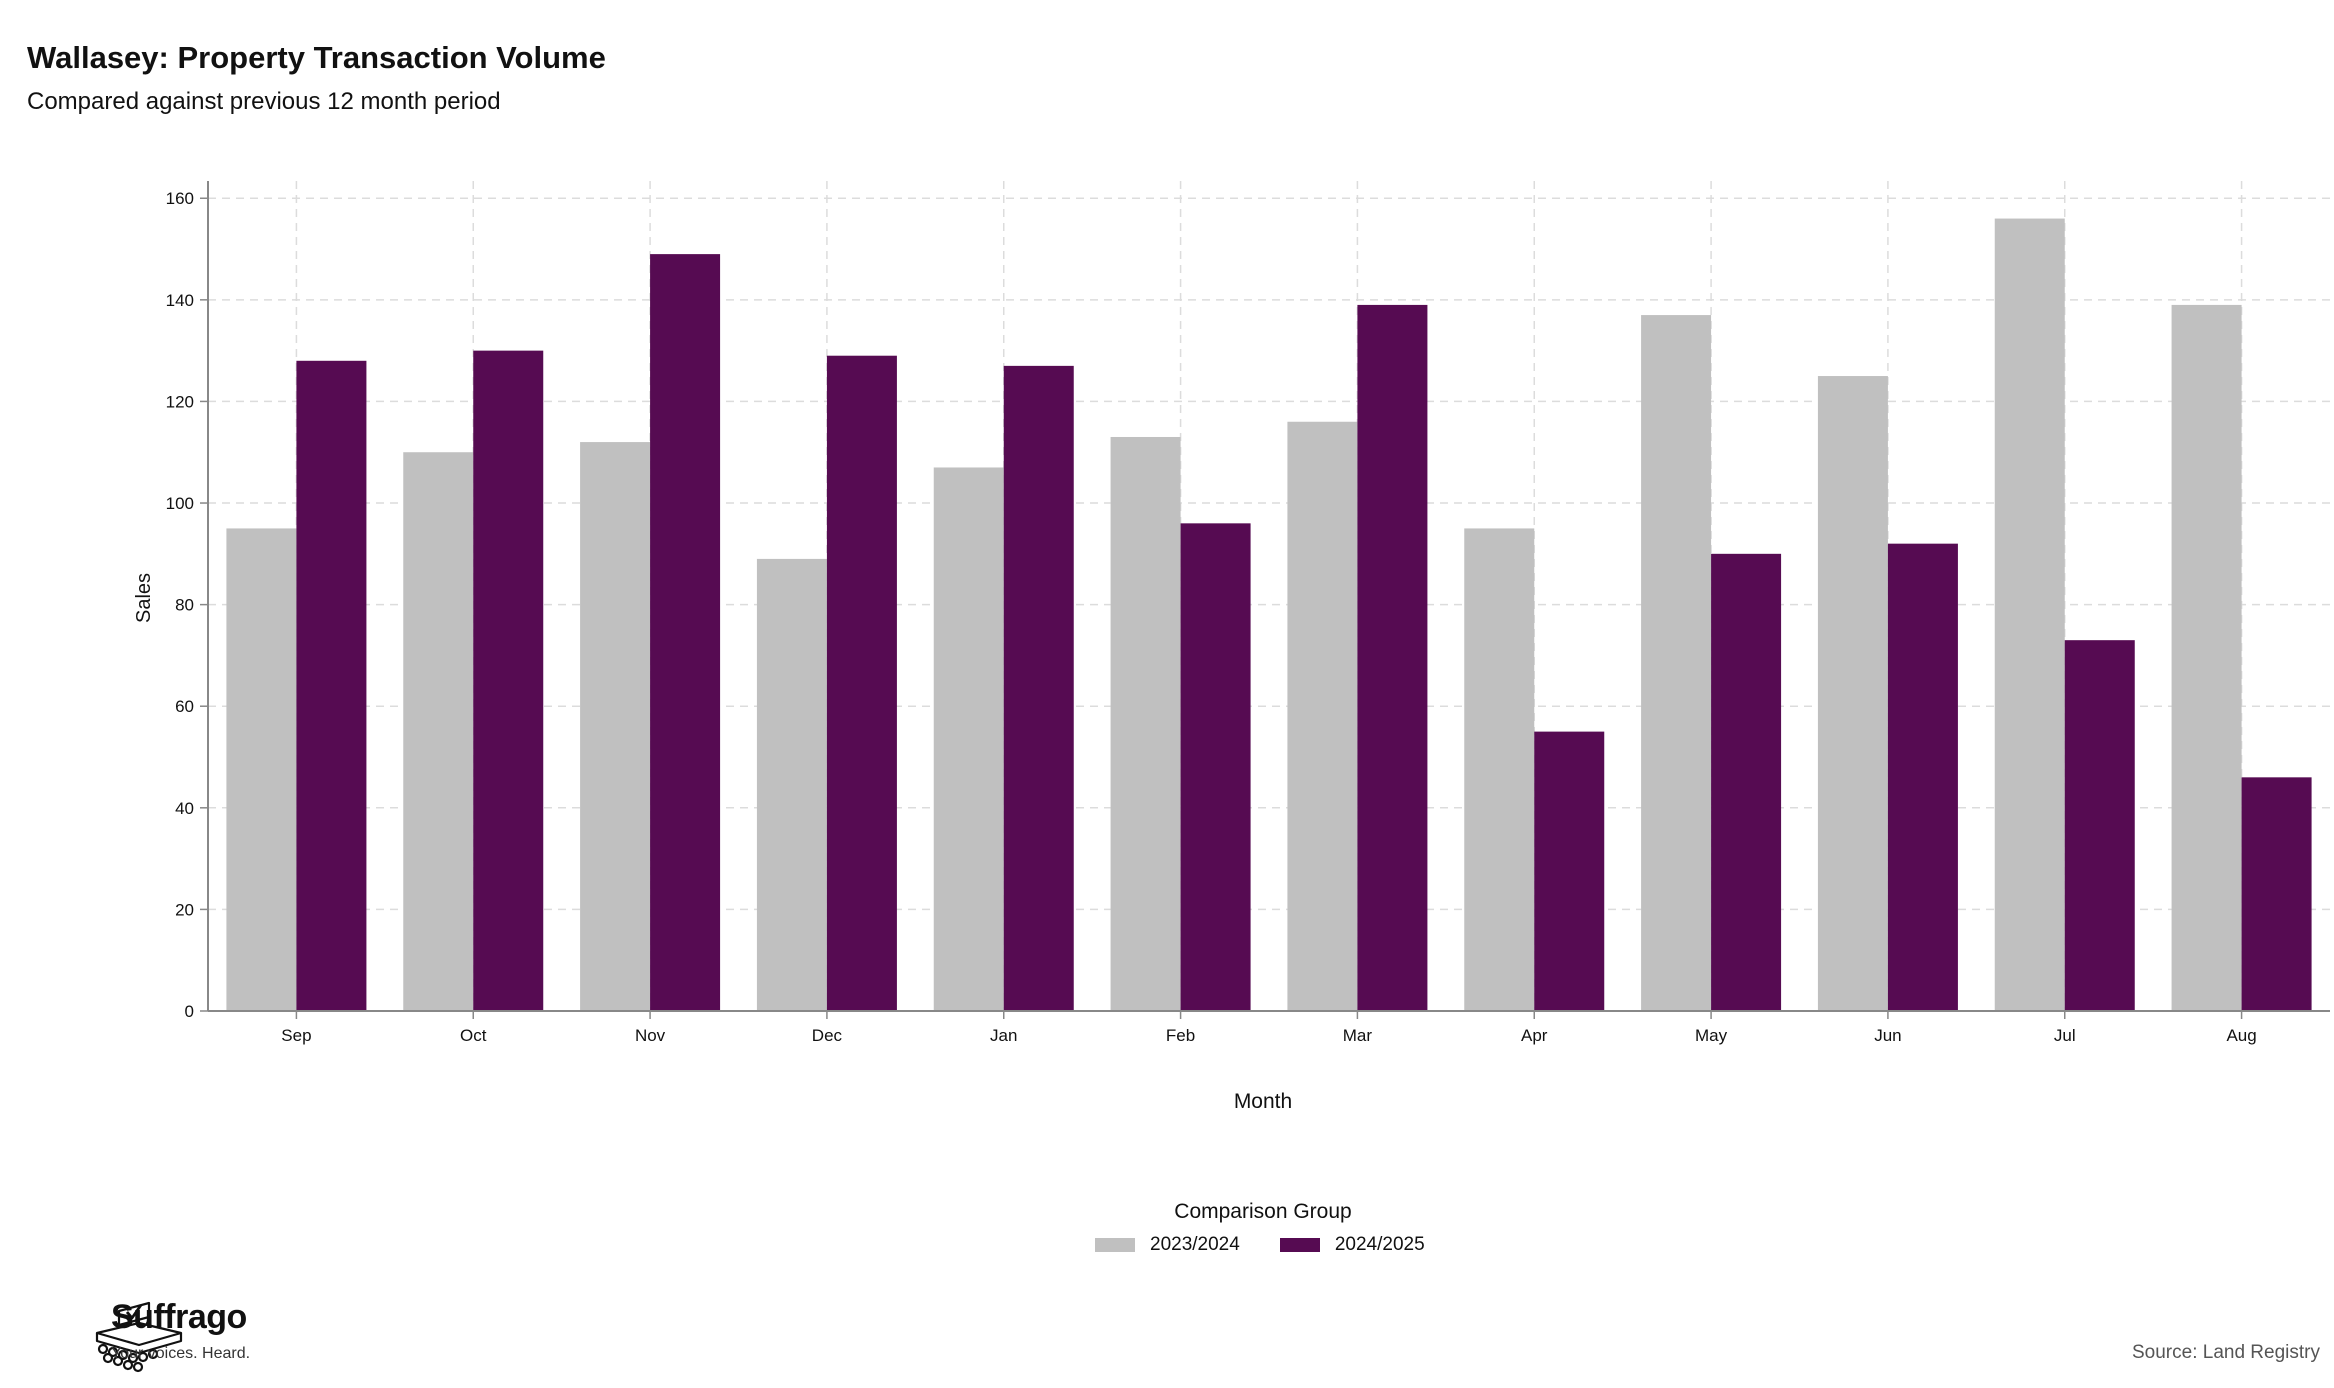  I want to click on legend-item-2024-2025: 2024/2025, so click(1352, 1245).